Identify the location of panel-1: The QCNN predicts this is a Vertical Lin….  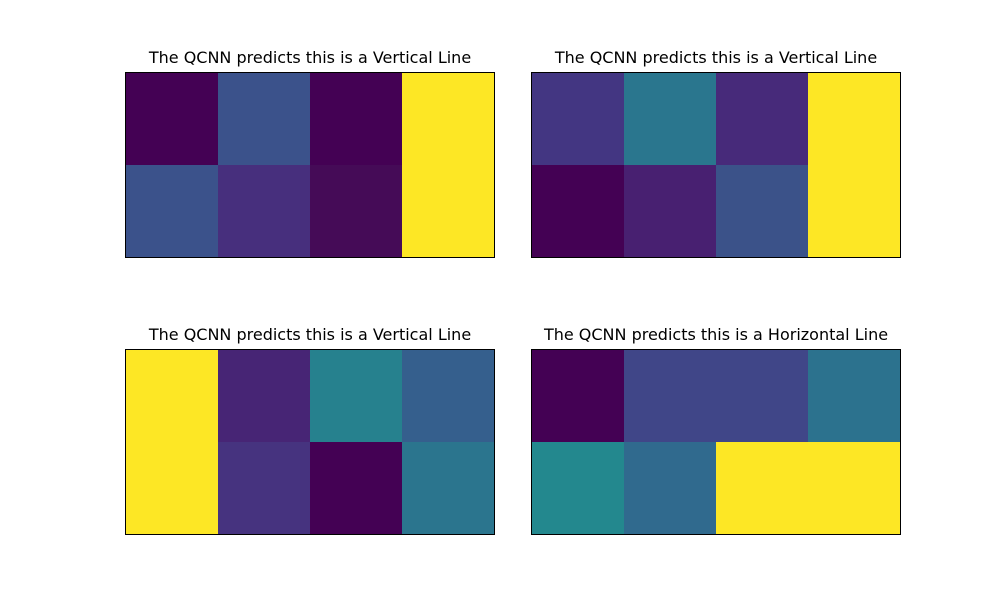
(310, 151).